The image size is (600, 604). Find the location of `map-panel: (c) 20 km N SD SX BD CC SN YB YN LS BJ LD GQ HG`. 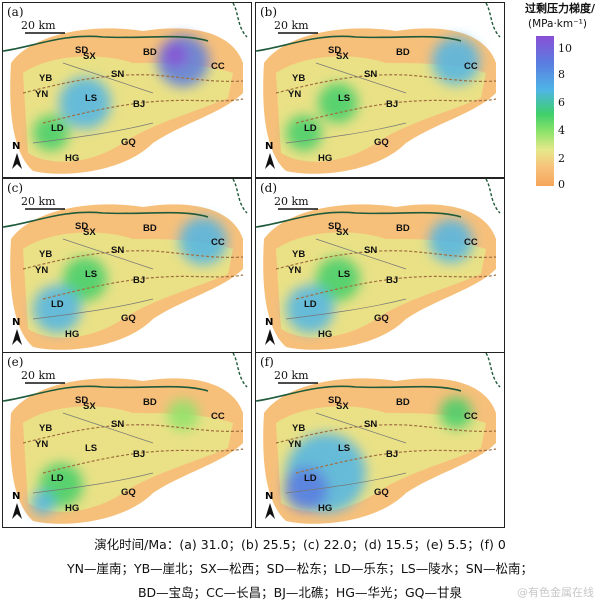

map-panel: (c) 20 km N SD SX BD CC SN YB YN LS BJ LD GQ HG is located at coordinates (127, 266).